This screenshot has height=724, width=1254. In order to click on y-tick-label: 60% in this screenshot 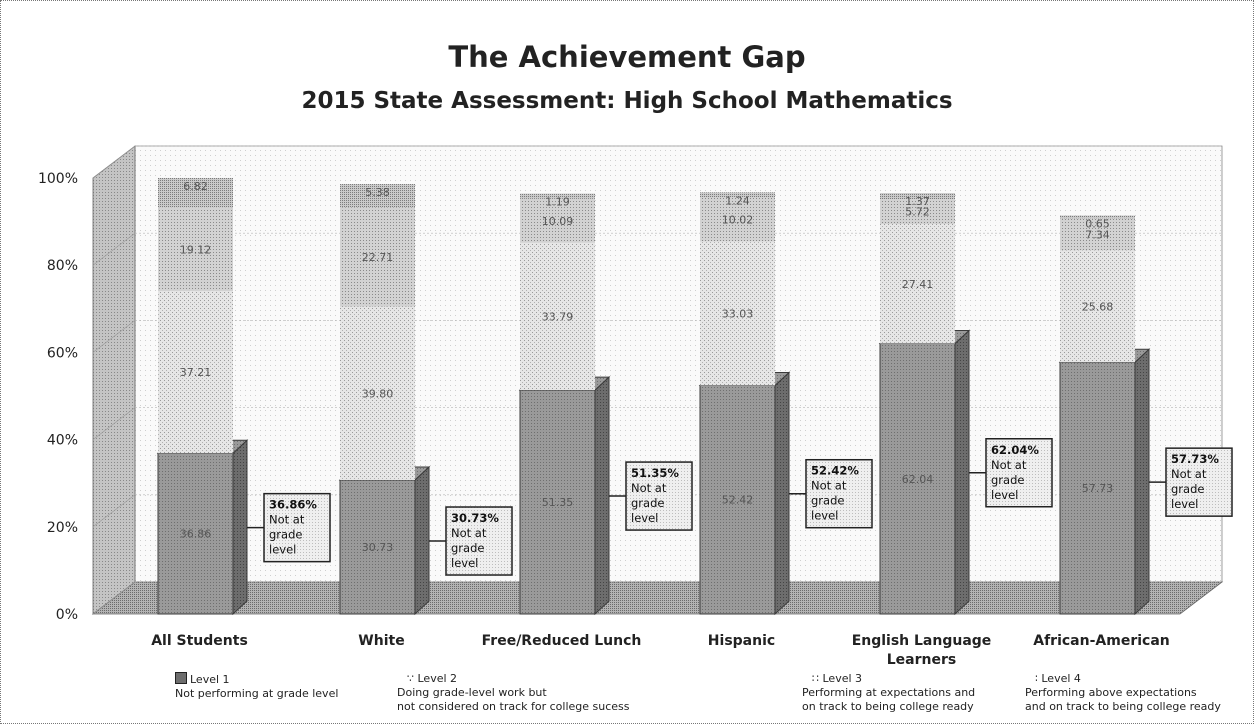, I will do `click(62, 353)`.